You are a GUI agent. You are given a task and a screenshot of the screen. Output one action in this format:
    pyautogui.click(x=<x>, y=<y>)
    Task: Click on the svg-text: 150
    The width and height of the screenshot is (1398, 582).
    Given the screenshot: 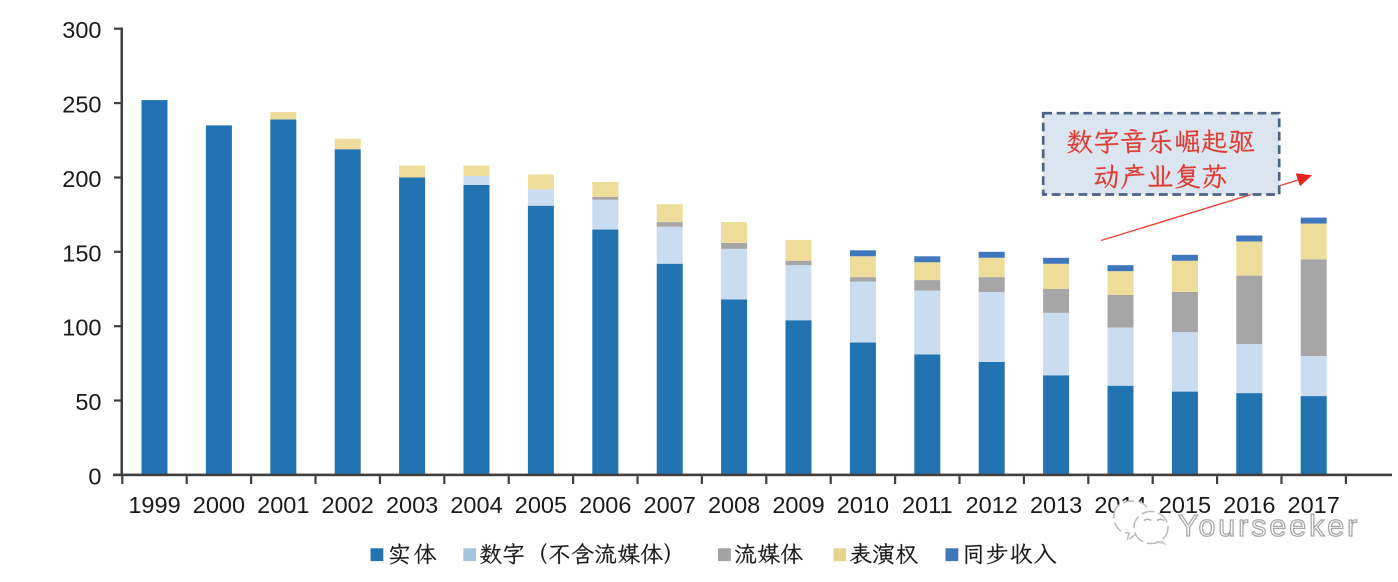 What is the action you would take?
    pyautogui.click(x=81, y=253)
    